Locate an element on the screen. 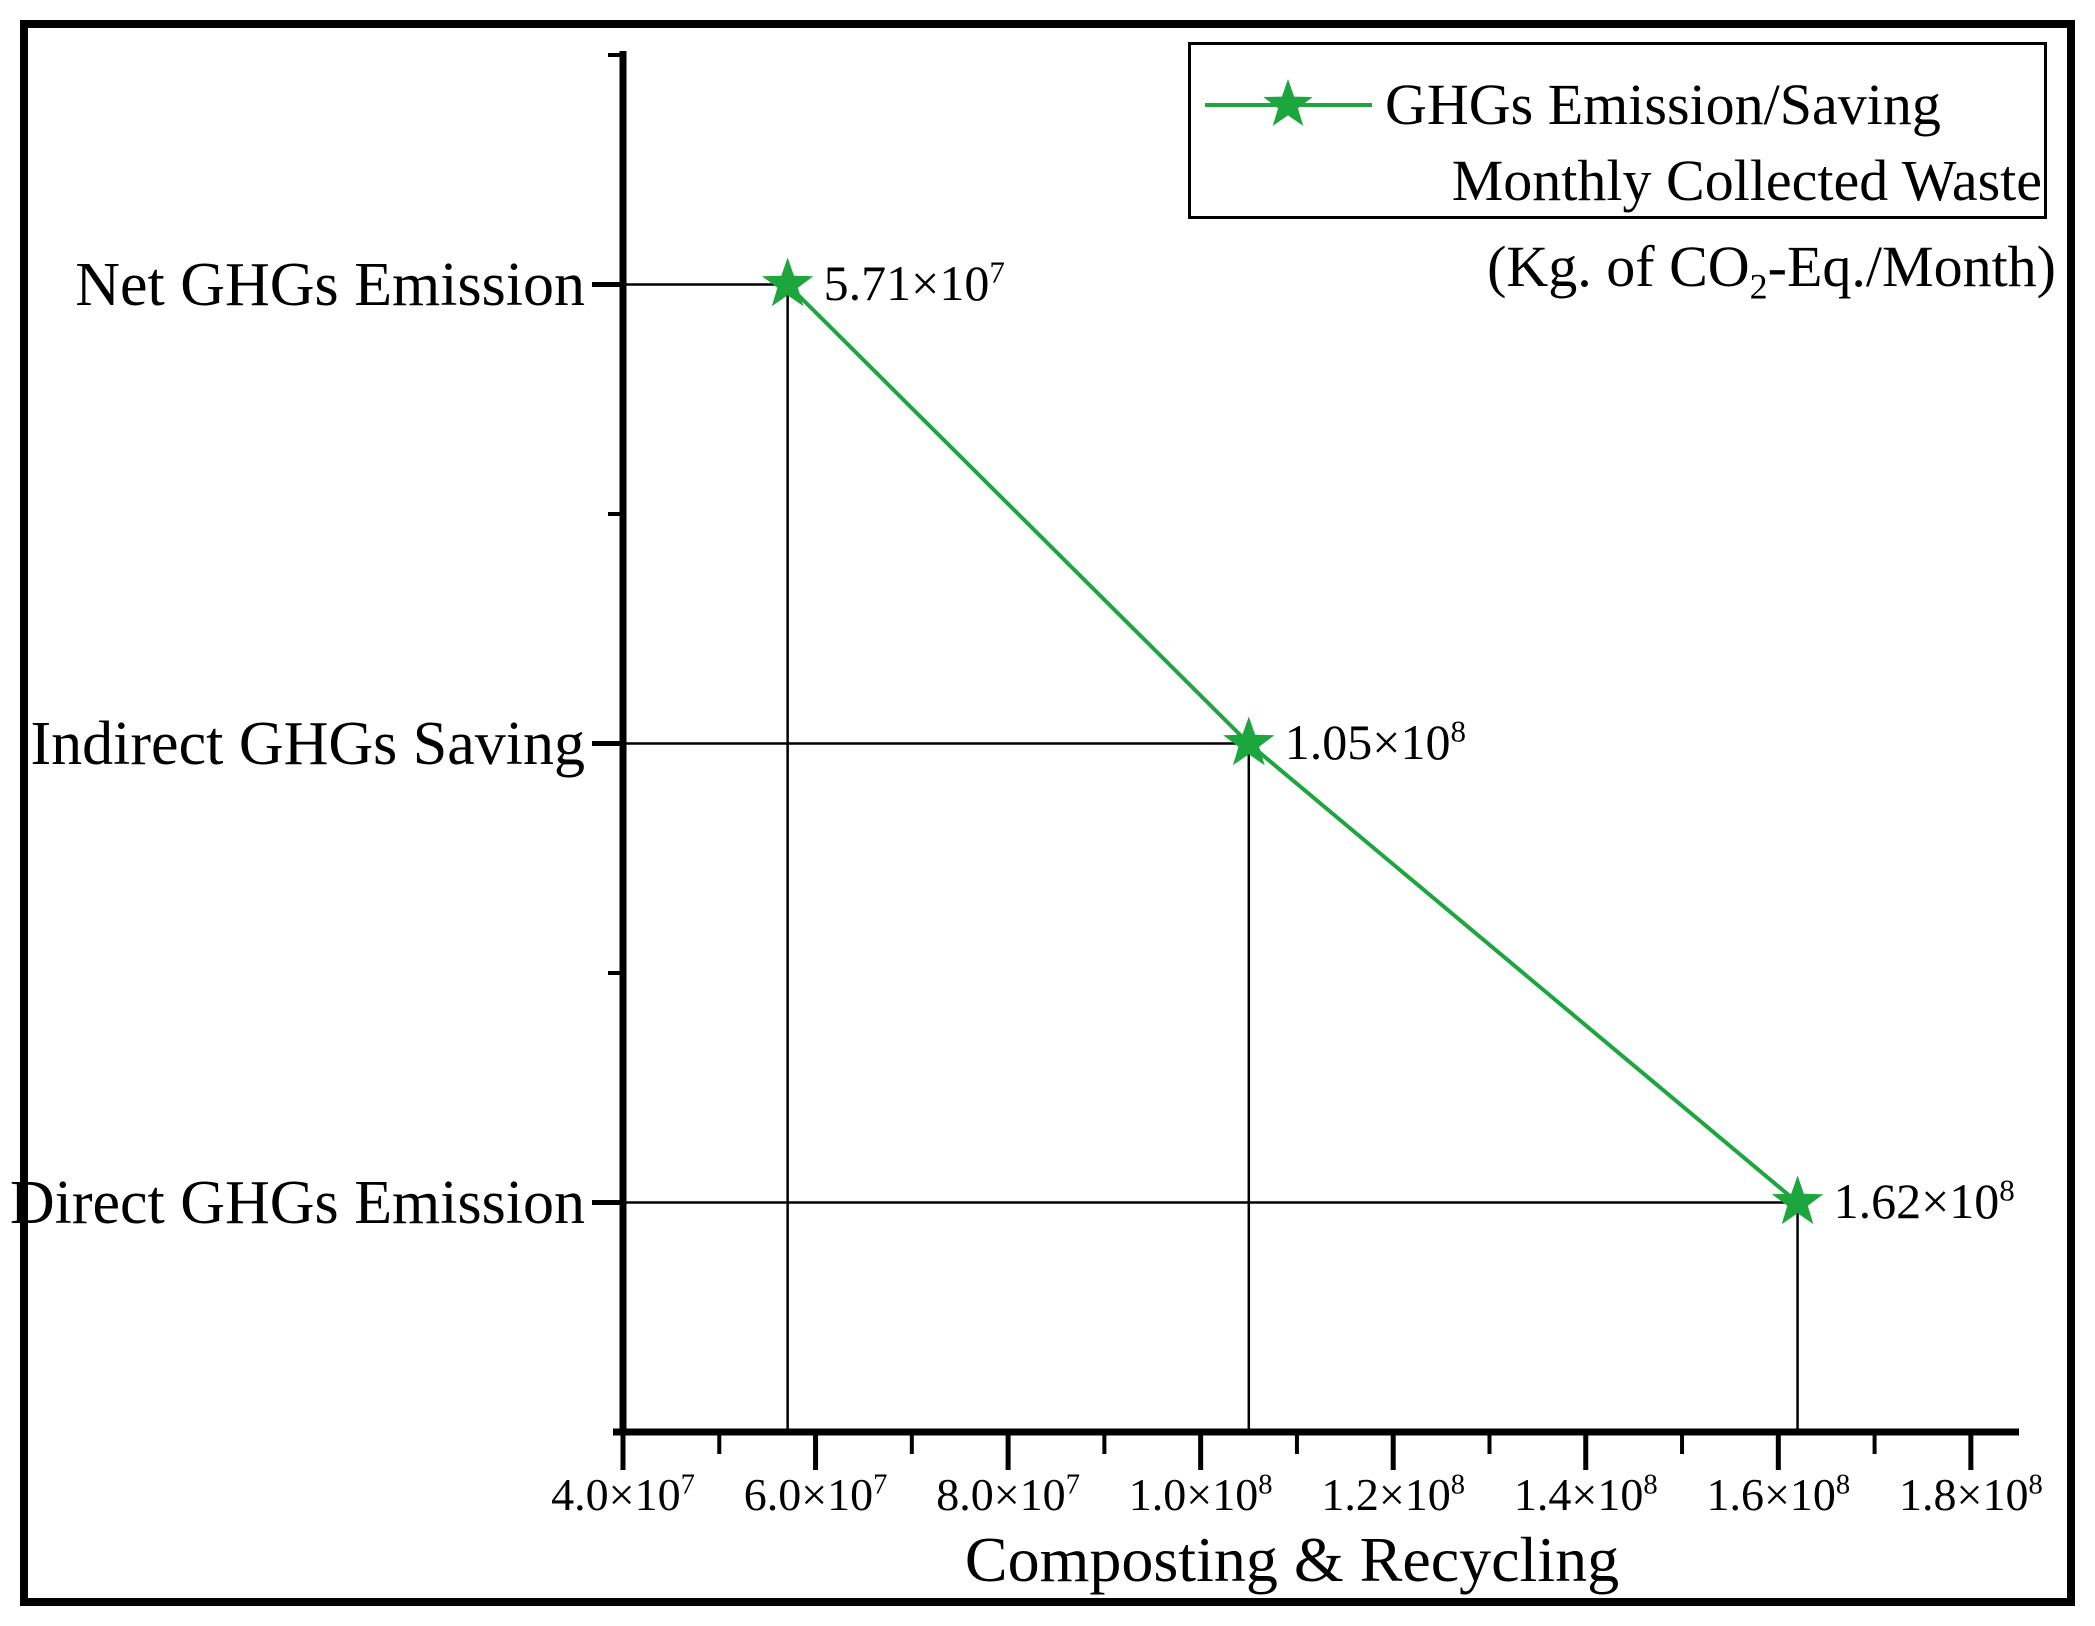 This screenshot has height=1626, width=2095. legend-series-label: GHGs Emission/Saving is located at coordinates (1663, 104).